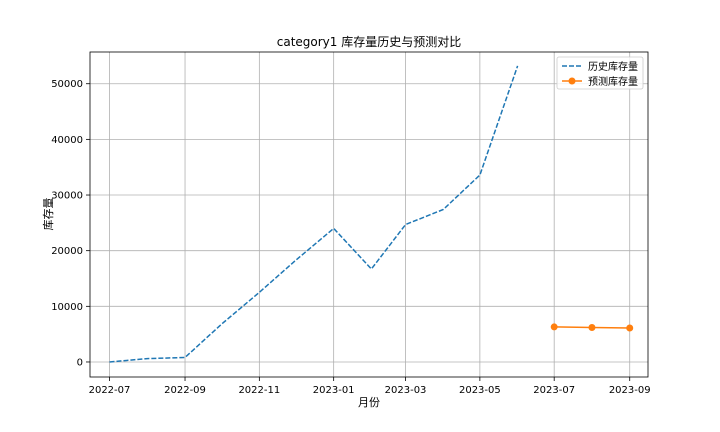 The height and width of the screenshot is (432, 720). I want to click on chart-title: category1 库存量历史与预测对比, so click(369, 41).